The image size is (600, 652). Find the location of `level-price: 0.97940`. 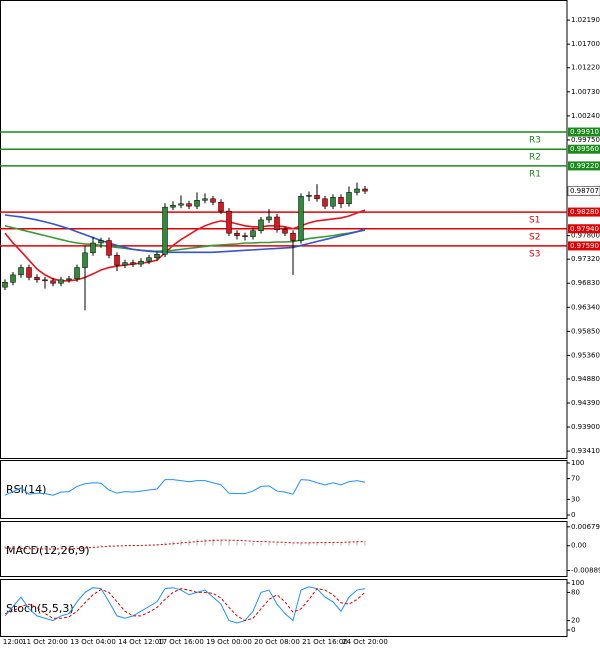

level-price: 0.97940 is located at coordinates (584, 229).